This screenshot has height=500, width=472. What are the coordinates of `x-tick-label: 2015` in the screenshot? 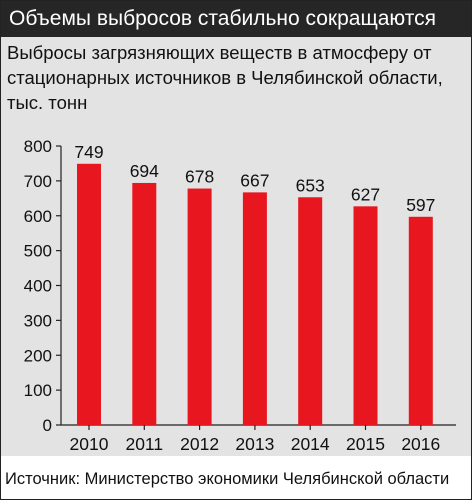 It's located at (365, 444).